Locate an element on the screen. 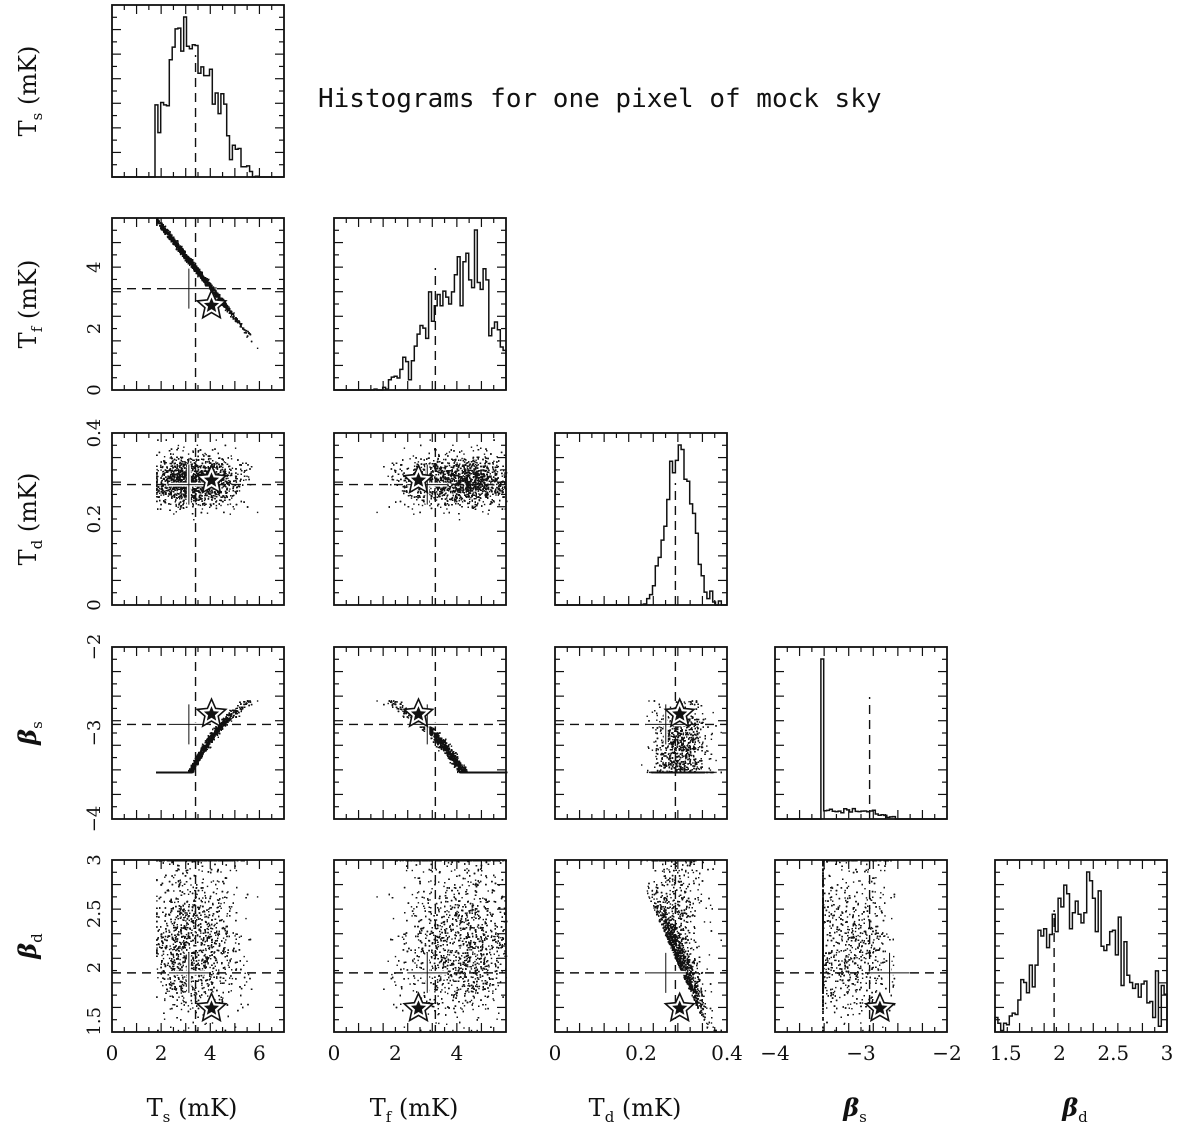 This screenshot has width=1181, height=1132. x-tick-label: −3 is located at coordinates (860, 1053).